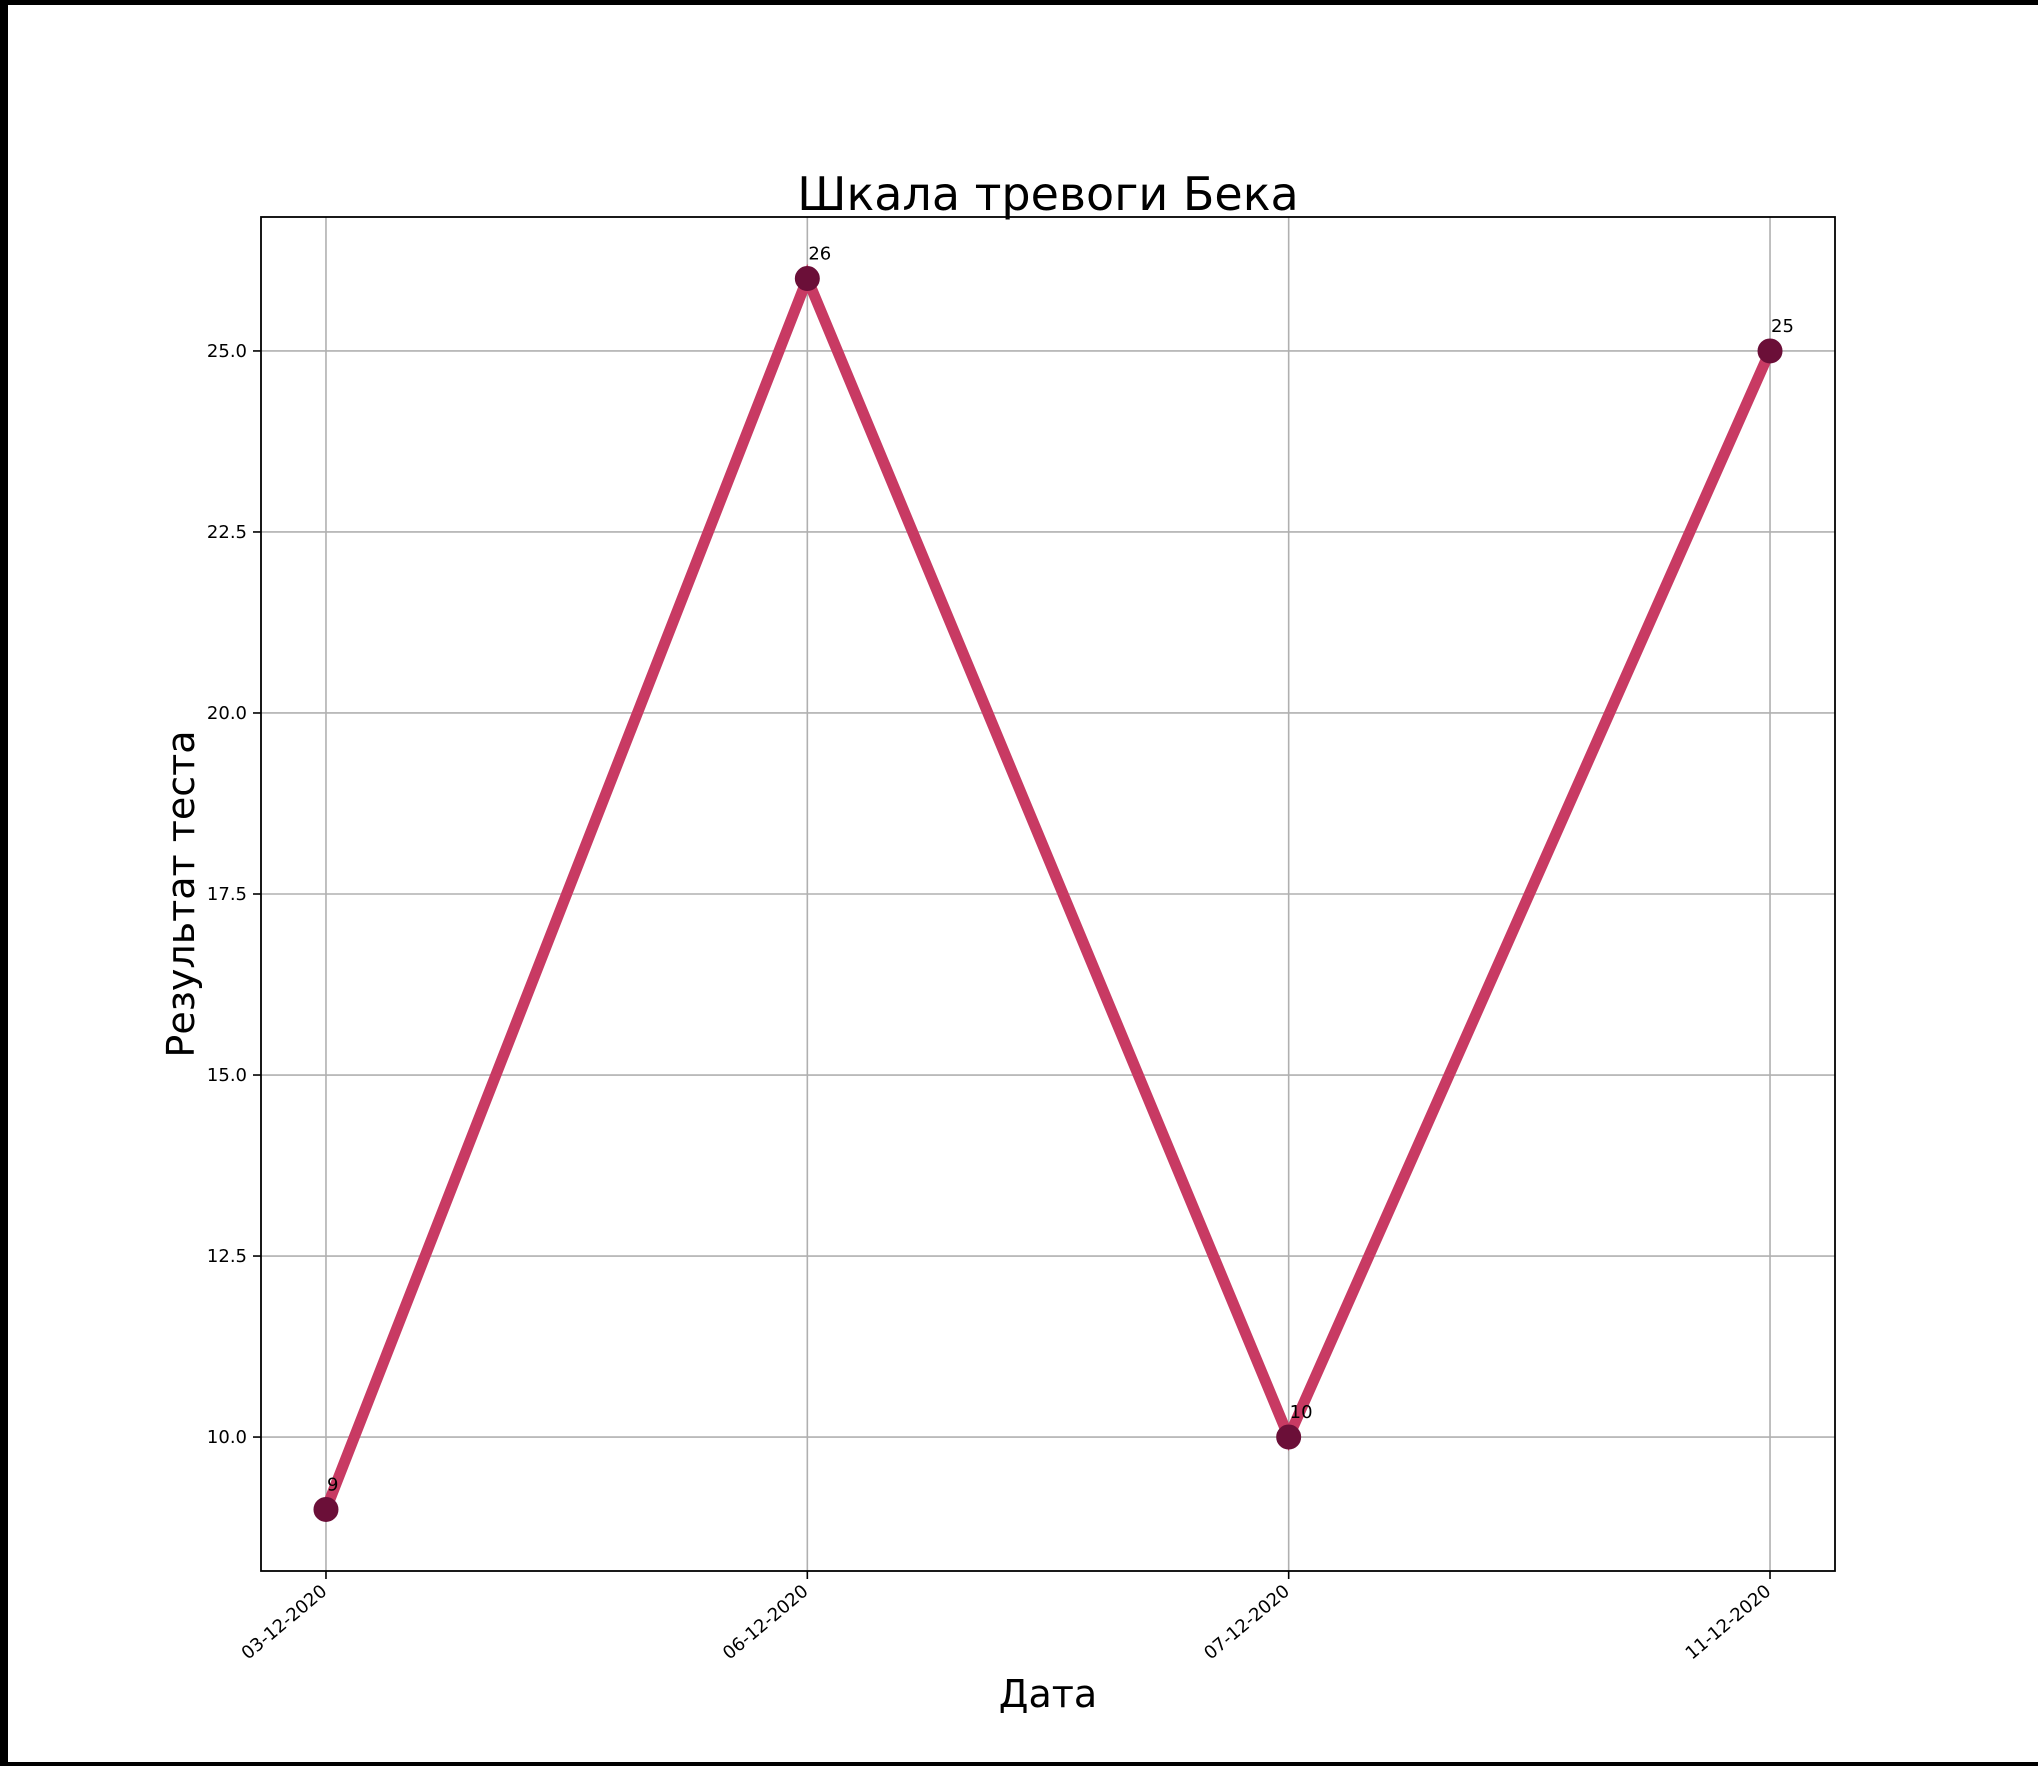 The height and width of the screenshot is (1766, 2038). Describe the element at coordinates (227, 351) in the screenshot. I see `y-tick-label: 25.0` at that location.